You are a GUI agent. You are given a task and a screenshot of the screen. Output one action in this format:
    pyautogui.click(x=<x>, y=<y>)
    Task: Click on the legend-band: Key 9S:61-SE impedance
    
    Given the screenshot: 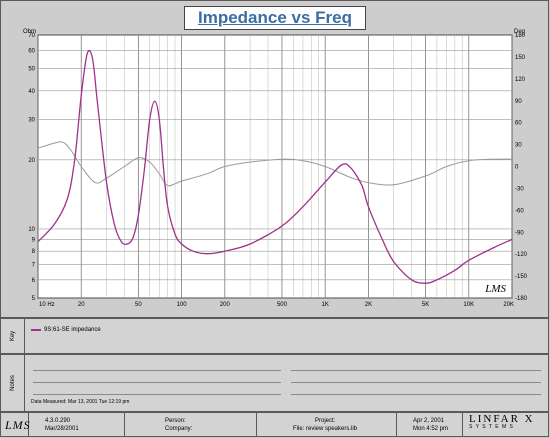 What is the action you would take?
    pyautogui.click(x=274, y=336)
    